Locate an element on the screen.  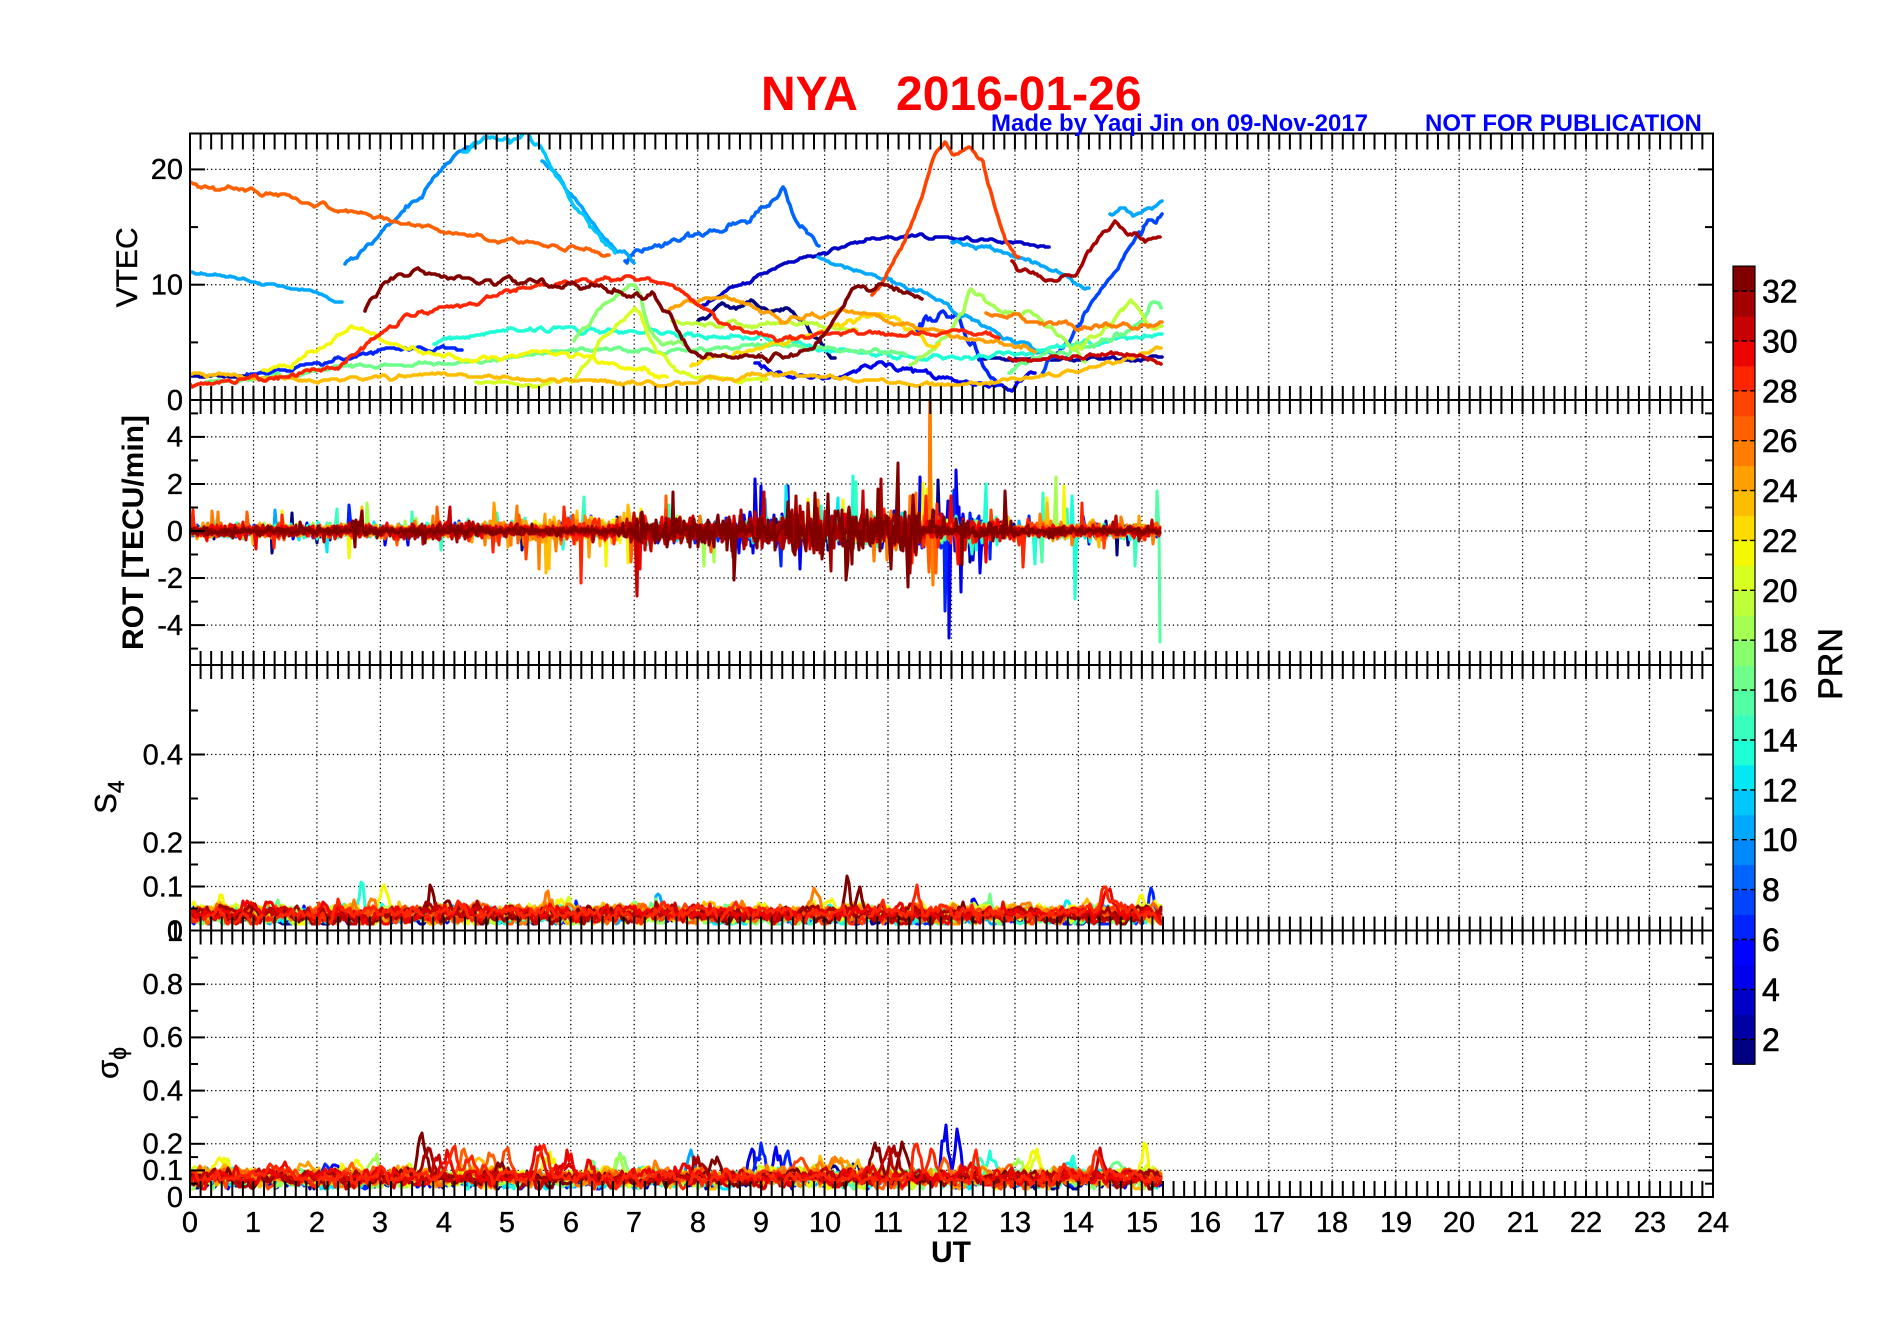
svg-text: 0.8 is located at coordinates (163, 985).